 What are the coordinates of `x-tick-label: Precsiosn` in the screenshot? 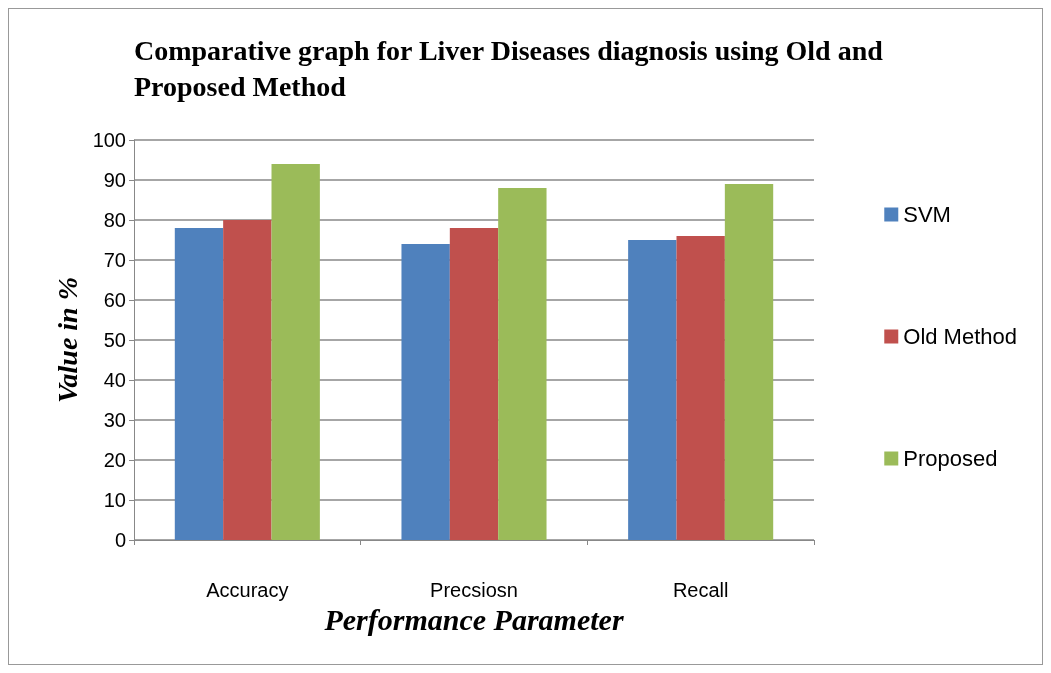 It's located at (474, 590).